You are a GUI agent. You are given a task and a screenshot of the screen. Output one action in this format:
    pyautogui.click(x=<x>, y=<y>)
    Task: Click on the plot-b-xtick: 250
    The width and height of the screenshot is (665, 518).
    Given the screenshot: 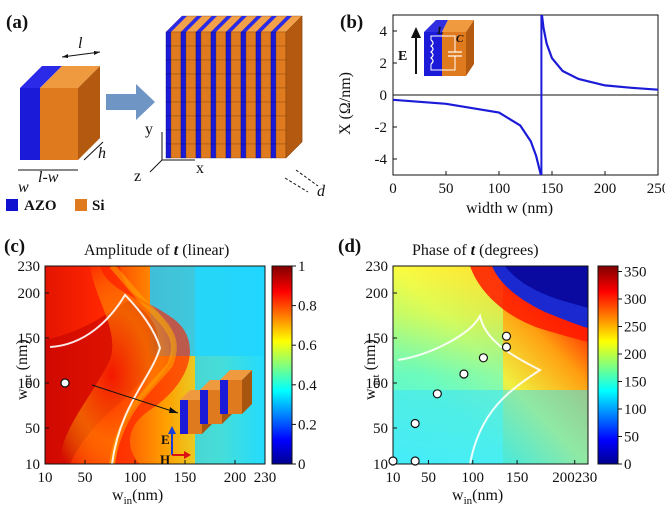 What is the action you would take?
    pyautogui.click(x=656, y=189)
    